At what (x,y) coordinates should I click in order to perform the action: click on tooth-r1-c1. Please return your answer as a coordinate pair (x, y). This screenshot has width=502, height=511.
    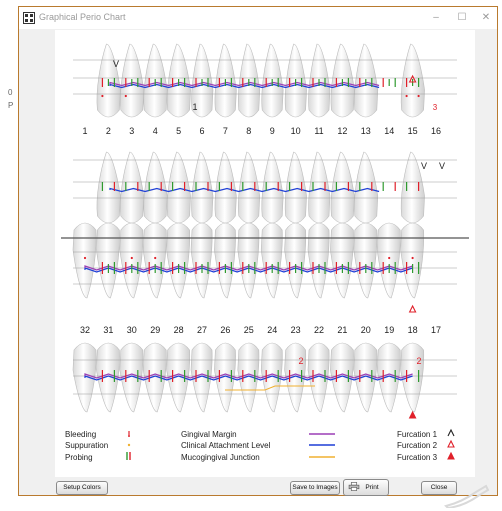
    Looking at the image, I should click on (108, 187).